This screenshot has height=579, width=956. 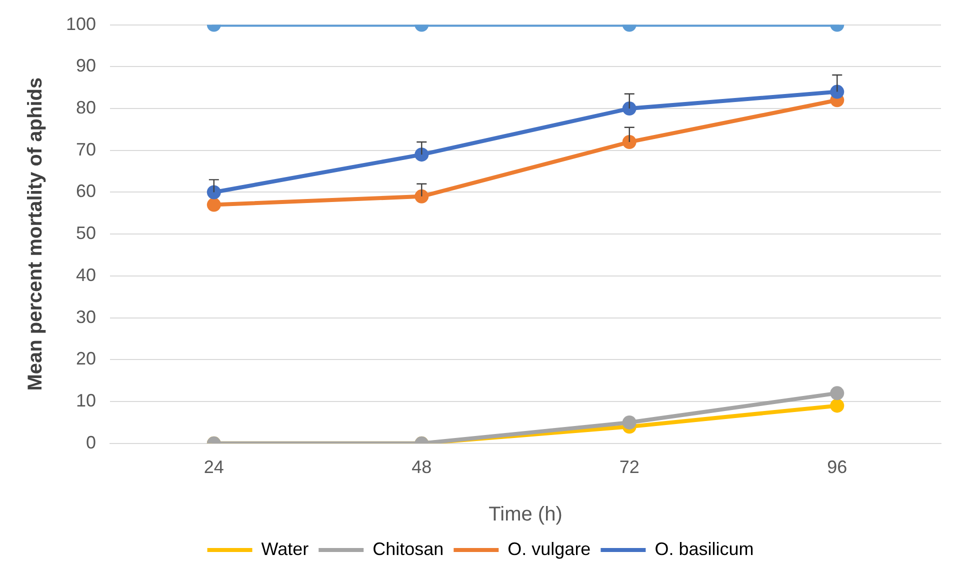 I want to click on y-tick-label: 10, so click(x=86, y=400).